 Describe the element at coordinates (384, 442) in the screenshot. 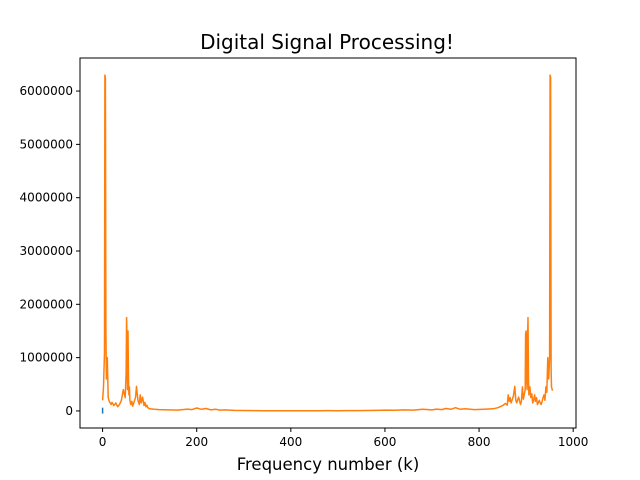

I see `x-tick-label: 600` at that location.